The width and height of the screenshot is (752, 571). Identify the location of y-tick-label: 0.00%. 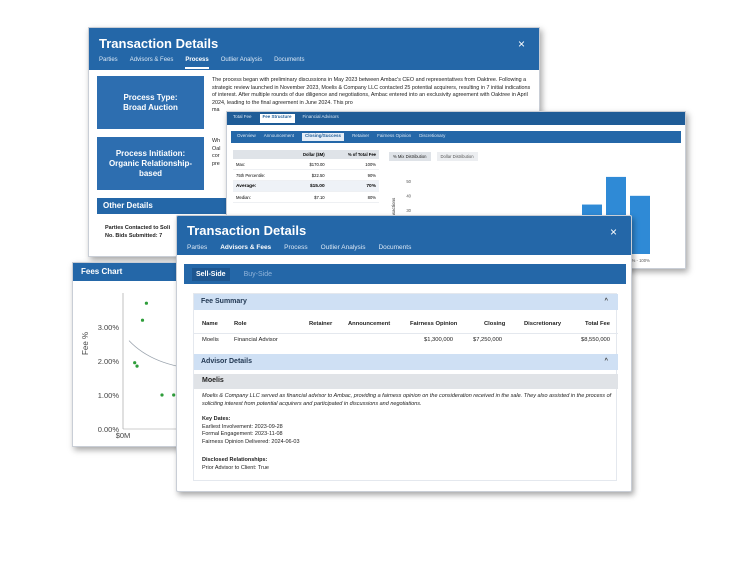
(109, 429).